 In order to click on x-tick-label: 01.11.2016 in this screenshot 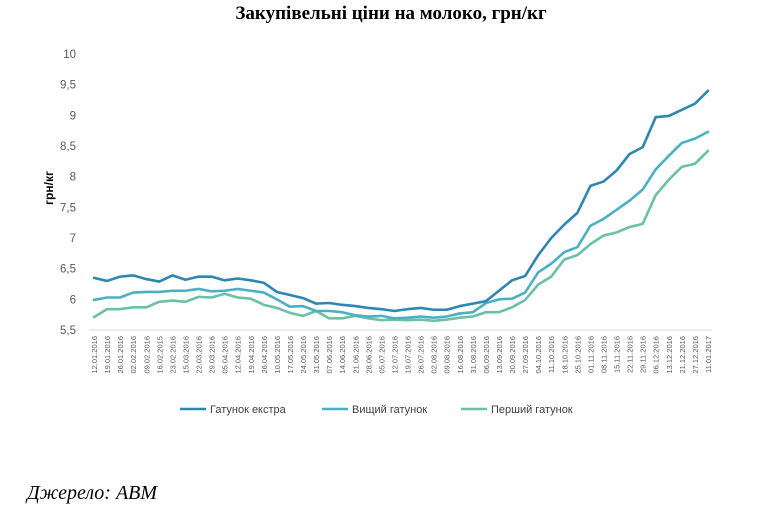, I will do `click(590, 354)`.